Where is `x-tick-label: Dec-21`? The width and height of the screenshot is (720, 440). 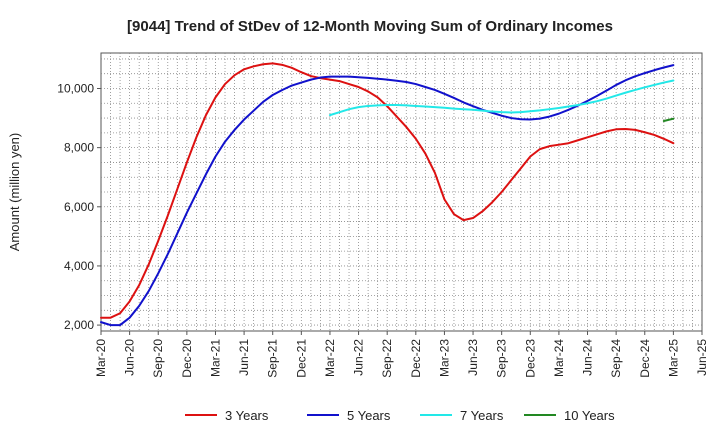 x-tick-label: Dec-21 is located at coordinates (301, 358).